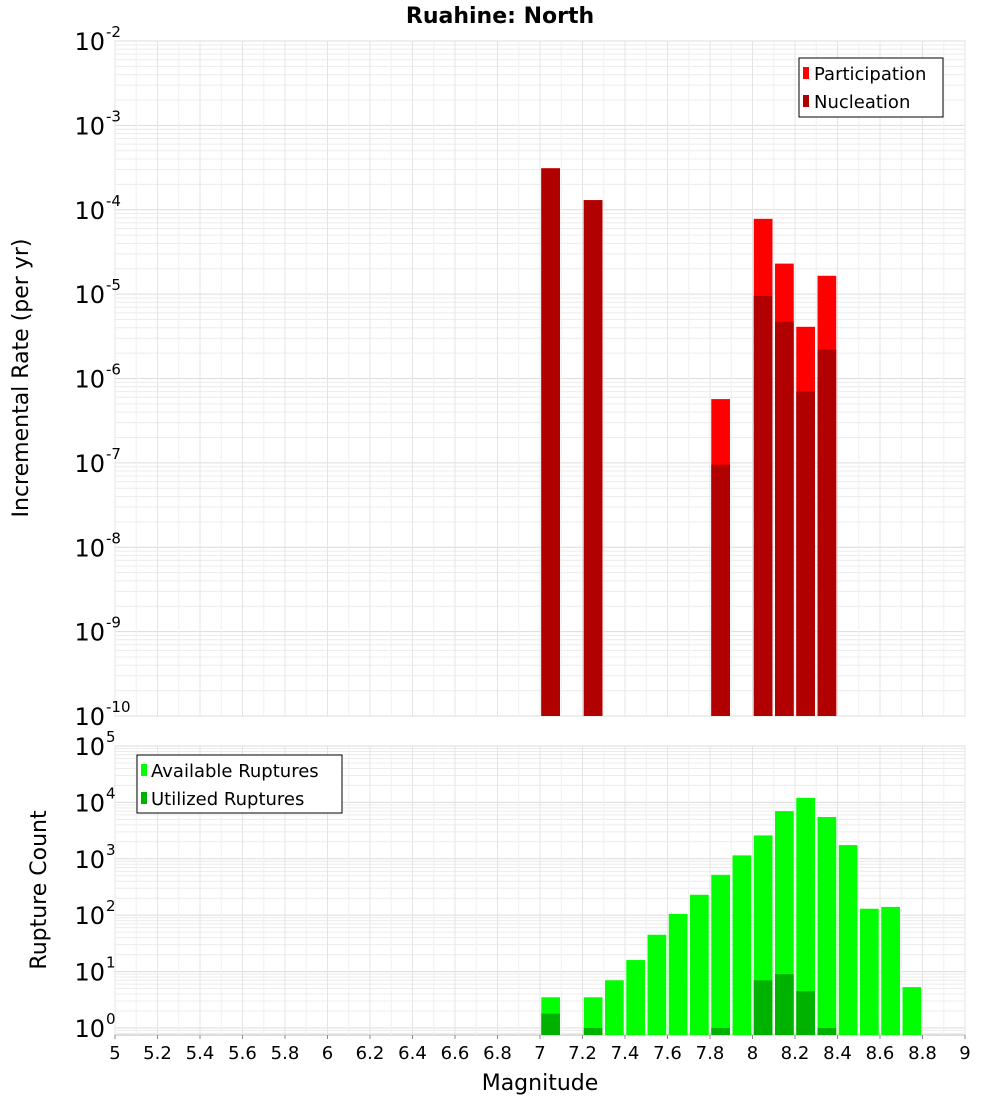 The image size is (1000, 1100). What do you see at coordinates (111, 850) in the screenshot?
I see `y-tick-exponent: 3` at bounding box center [111, 850].